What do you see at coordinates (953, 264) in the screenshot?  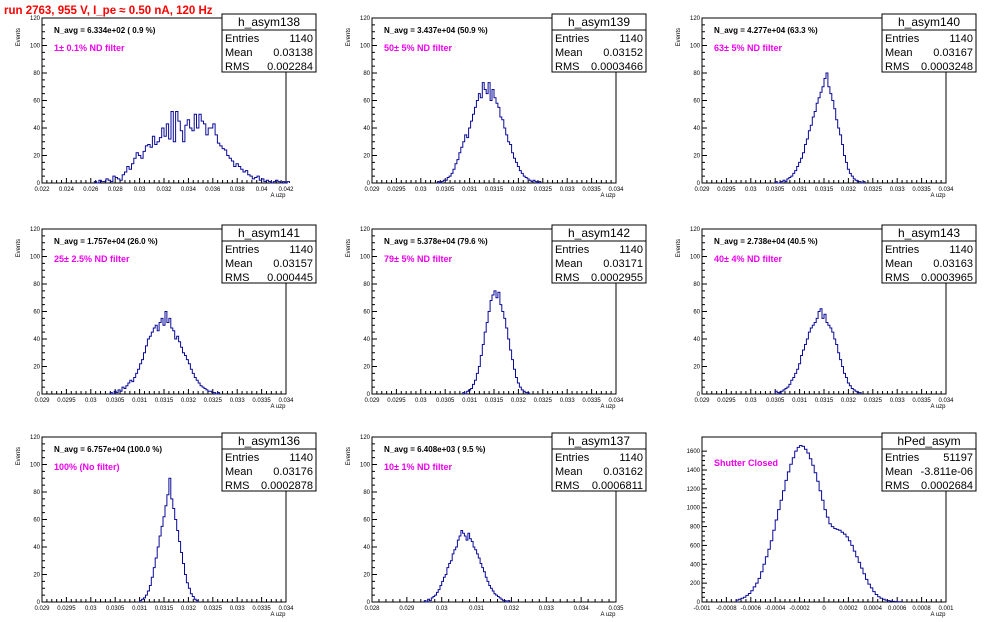 I see `stats-value: 0.03163` at bounding box center [953, 264].